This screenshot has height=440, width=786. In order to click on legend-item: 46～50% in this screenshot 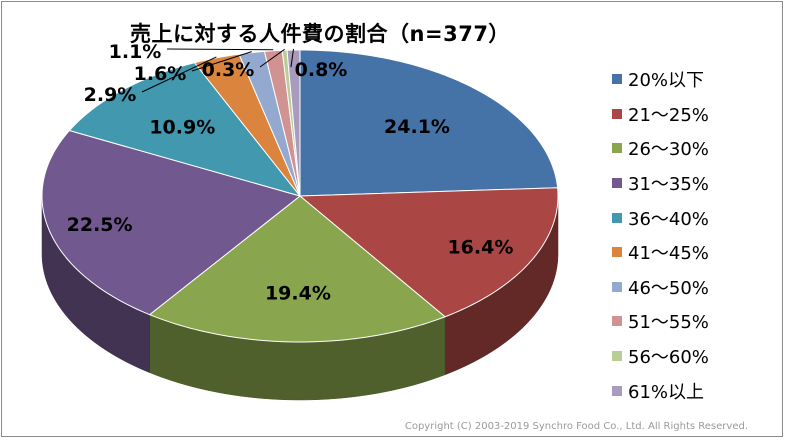, I will do `click(697, 287)`.